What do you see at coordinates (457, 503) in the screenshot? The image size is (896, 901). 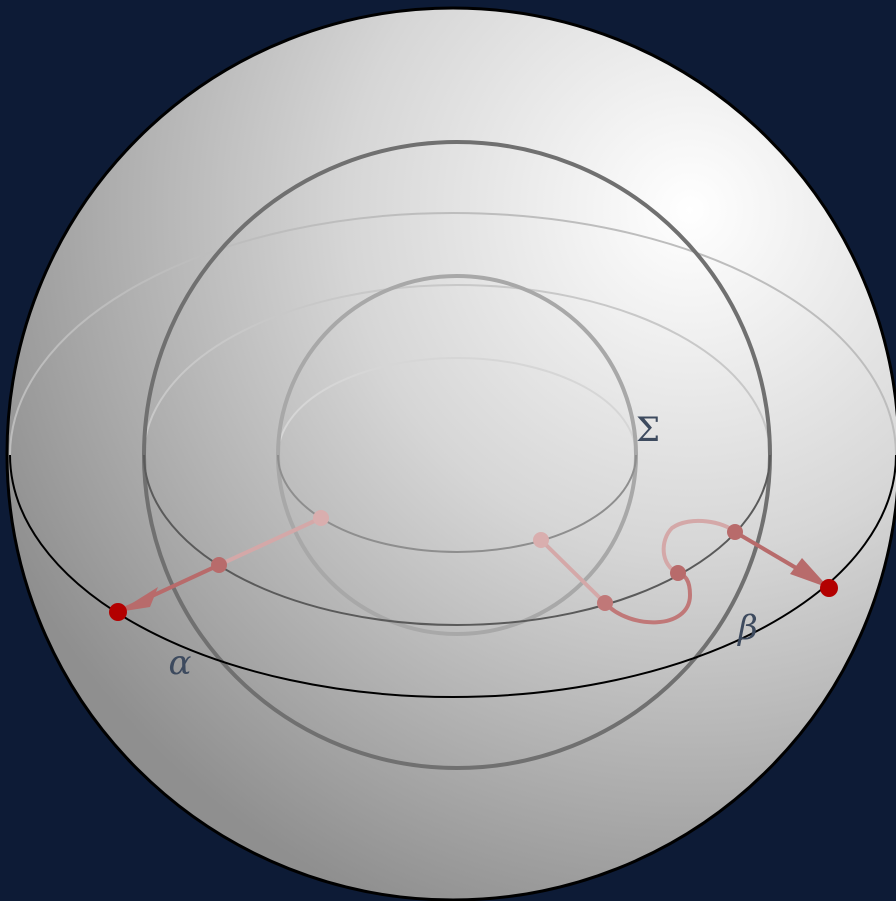 I see `equator-front` at bounding box center [457, 503].